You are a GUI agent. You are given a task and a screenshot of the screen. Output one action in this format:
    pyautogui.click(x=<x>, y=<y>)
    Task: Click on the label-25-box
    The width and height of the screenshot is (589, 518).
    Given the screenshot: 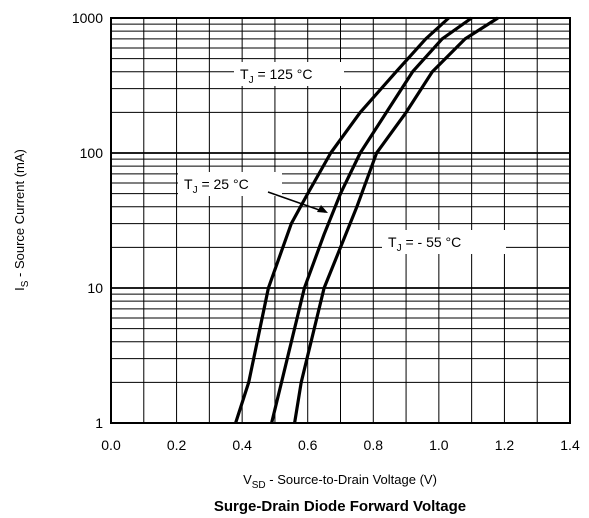 What is the action you would take?
    pyautogui.click(x=230, y=184)
    